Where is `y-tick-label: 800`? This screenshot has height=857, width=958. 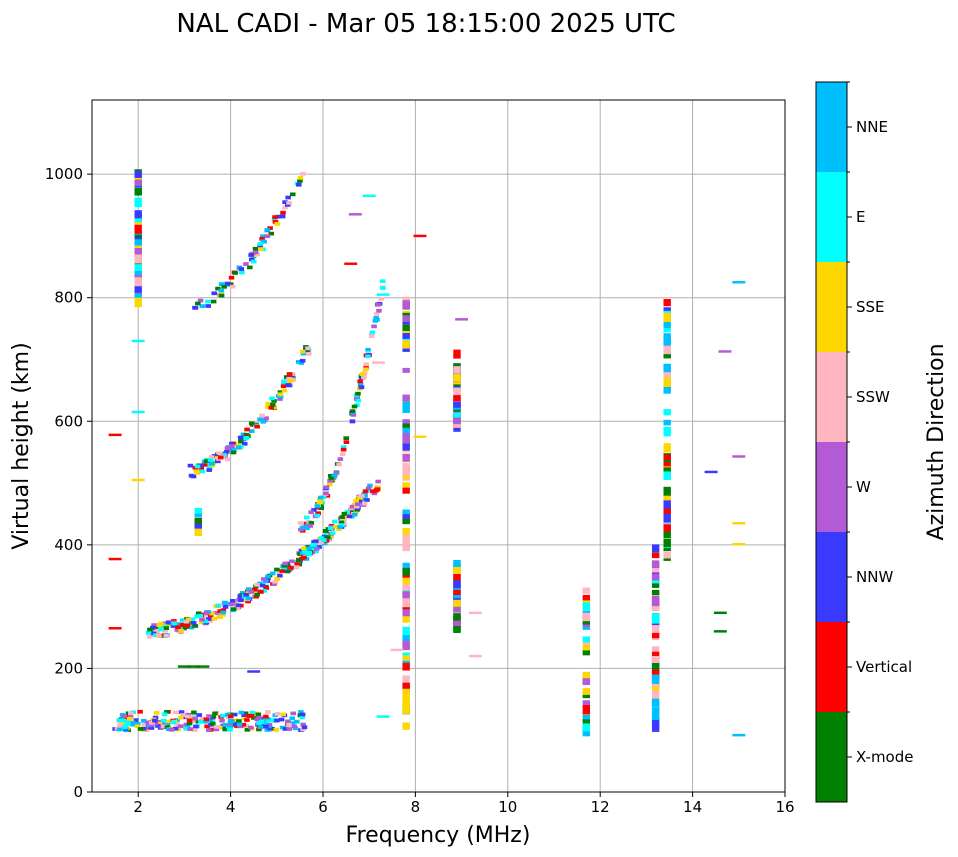
y-tick-label: 800 is located at coordinates (68, 298).